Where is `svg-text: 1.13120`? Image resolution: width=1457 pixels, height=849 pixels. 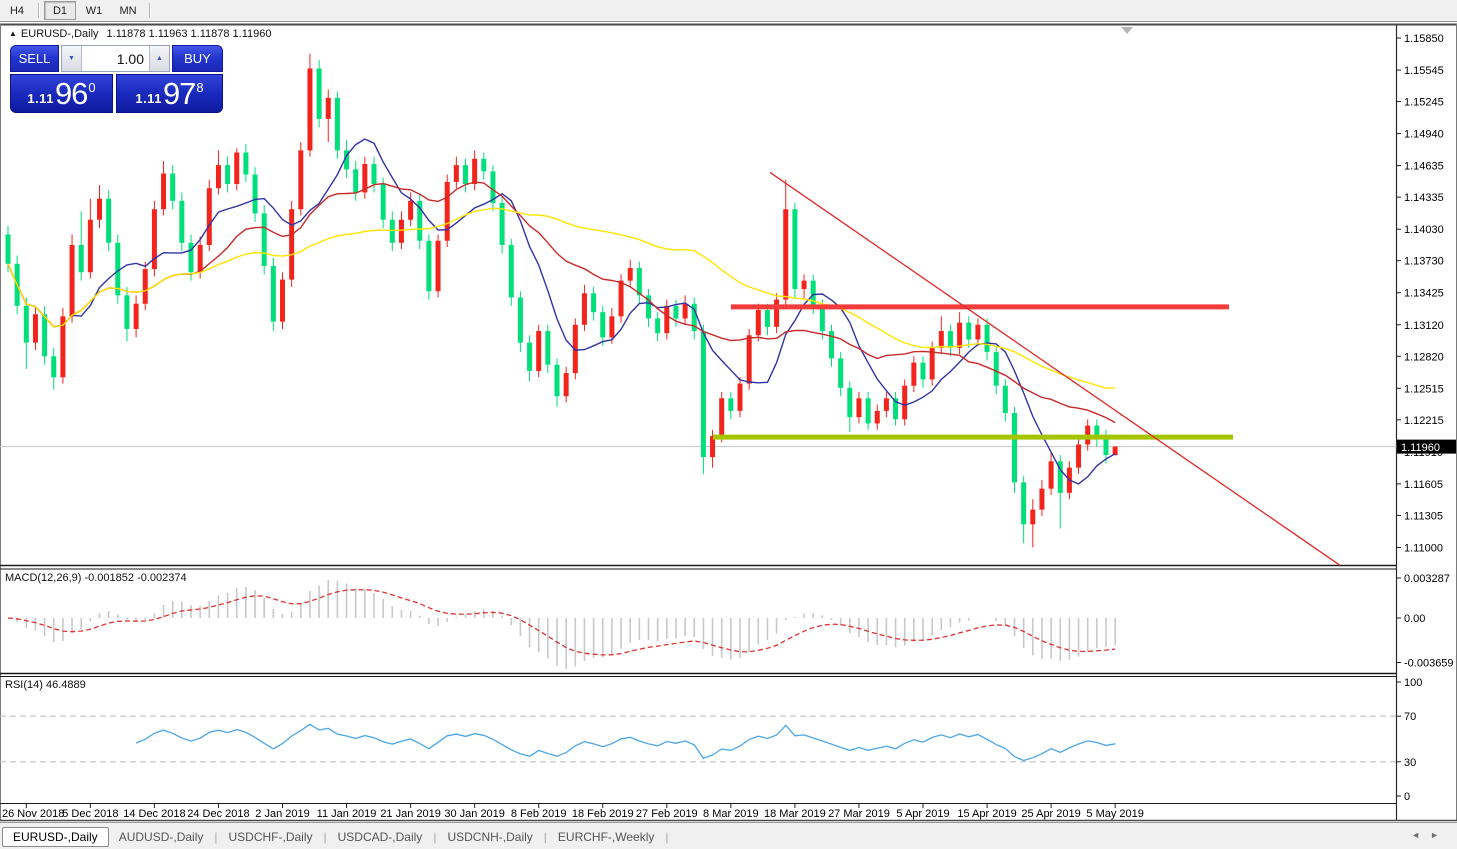 svg-text: 1.13120 is located at coordinates (1424, 326).